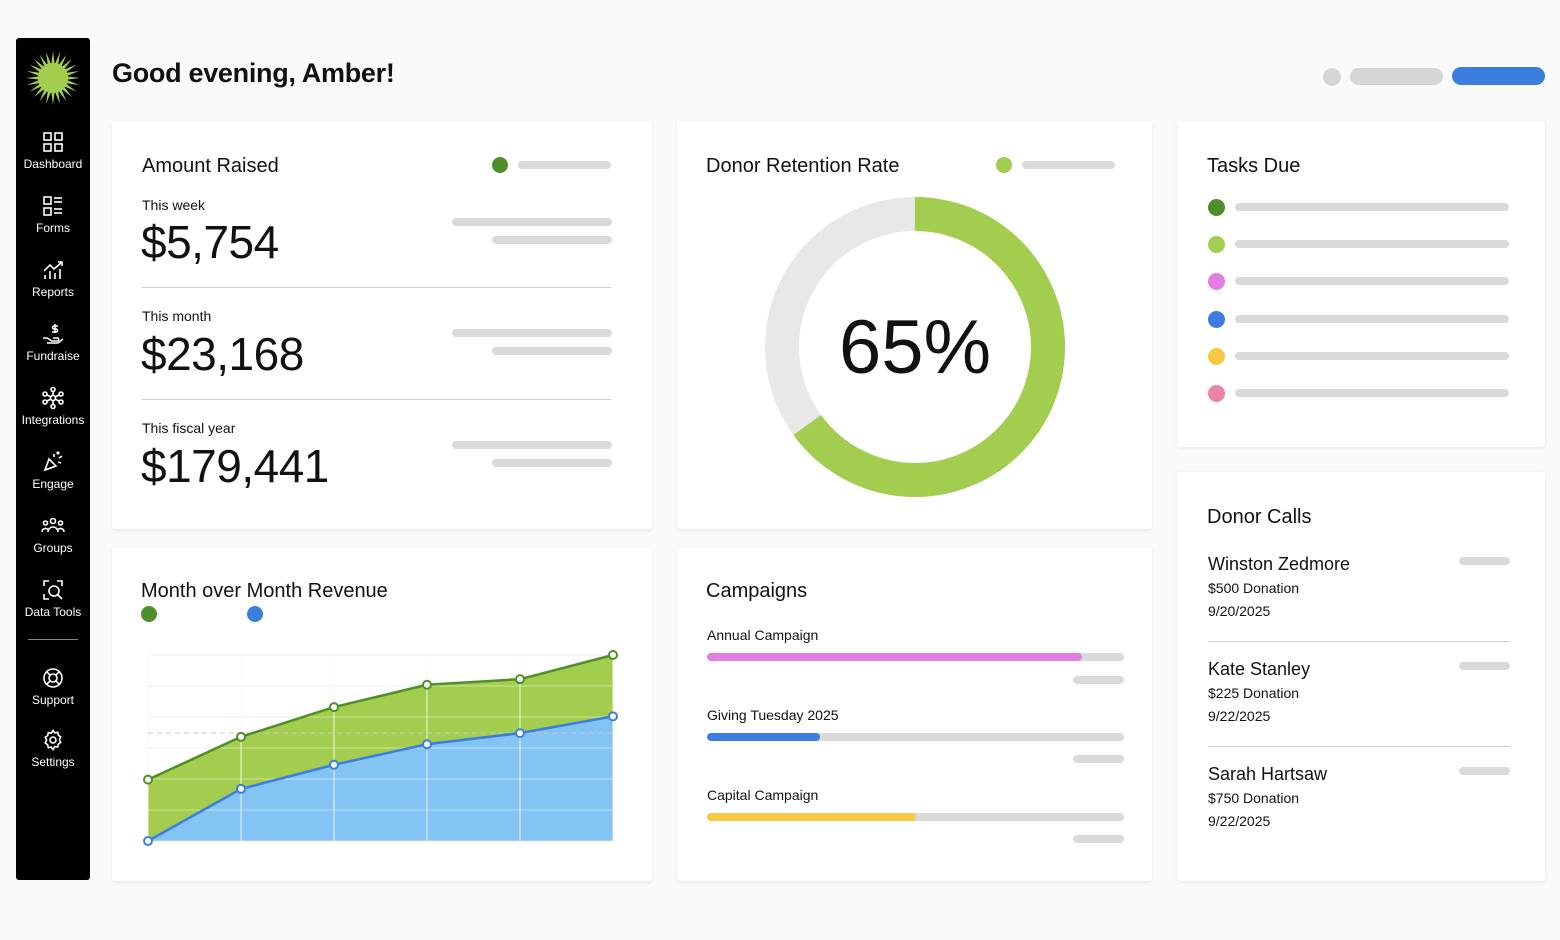 The image size is (1560, 940). Describe the element at coordinates (53, 150) in the screenshot. I see `sidebar-item-dashboard: Dashboard` at that location.